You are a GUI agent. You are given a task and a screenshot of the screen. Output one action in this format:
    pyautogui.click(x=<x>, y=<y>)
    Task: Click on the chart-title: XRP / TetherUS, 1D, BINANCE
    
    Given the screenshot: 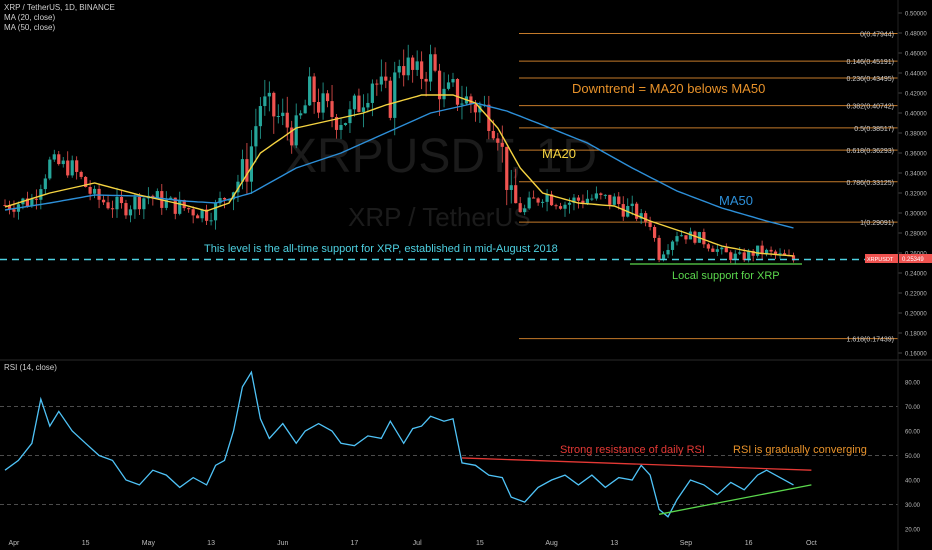 What is the action you would take?
    pyautogui.click(x=59, y=7)
    